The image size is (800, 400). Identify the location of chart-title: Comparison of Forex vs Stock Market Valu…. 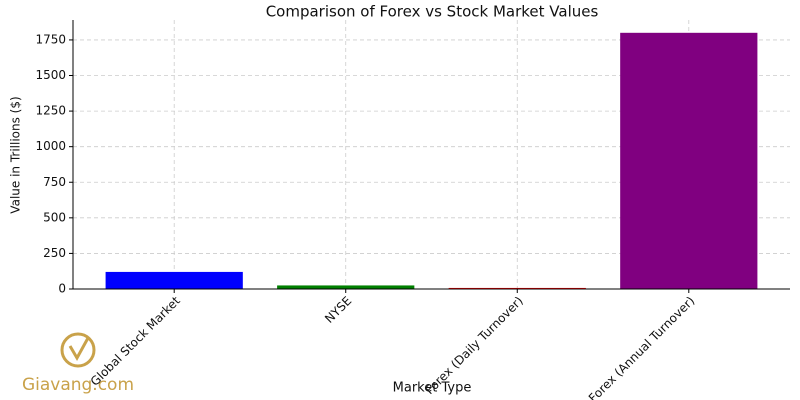
(432, 12).